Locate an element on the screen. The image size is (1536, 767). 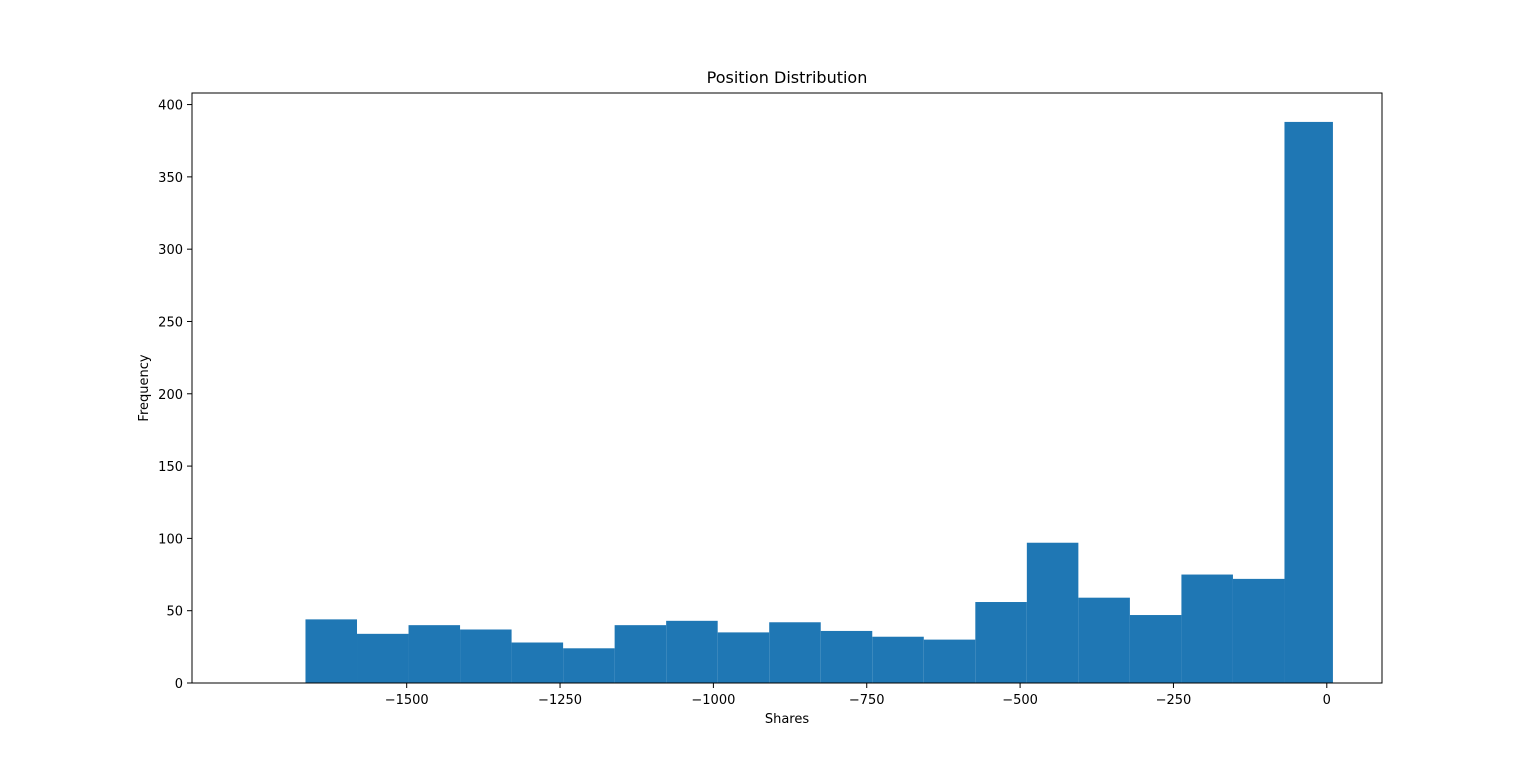
x-tick-label: 0 is located at coordinates (1327, 700).